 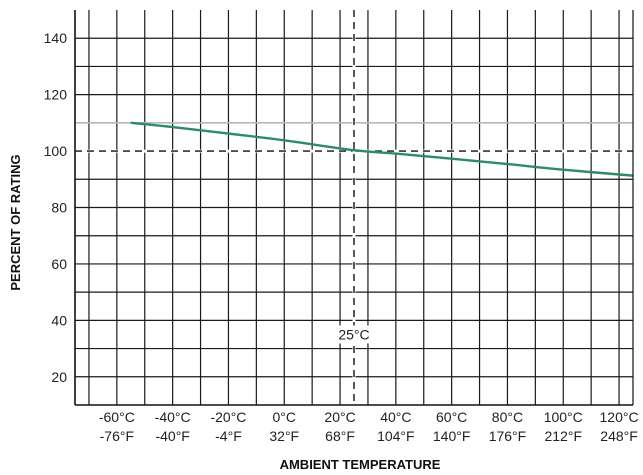 I want to click on y-tick-labels: 20 40 60 80 100 120 140, so click(x=56, y=207).